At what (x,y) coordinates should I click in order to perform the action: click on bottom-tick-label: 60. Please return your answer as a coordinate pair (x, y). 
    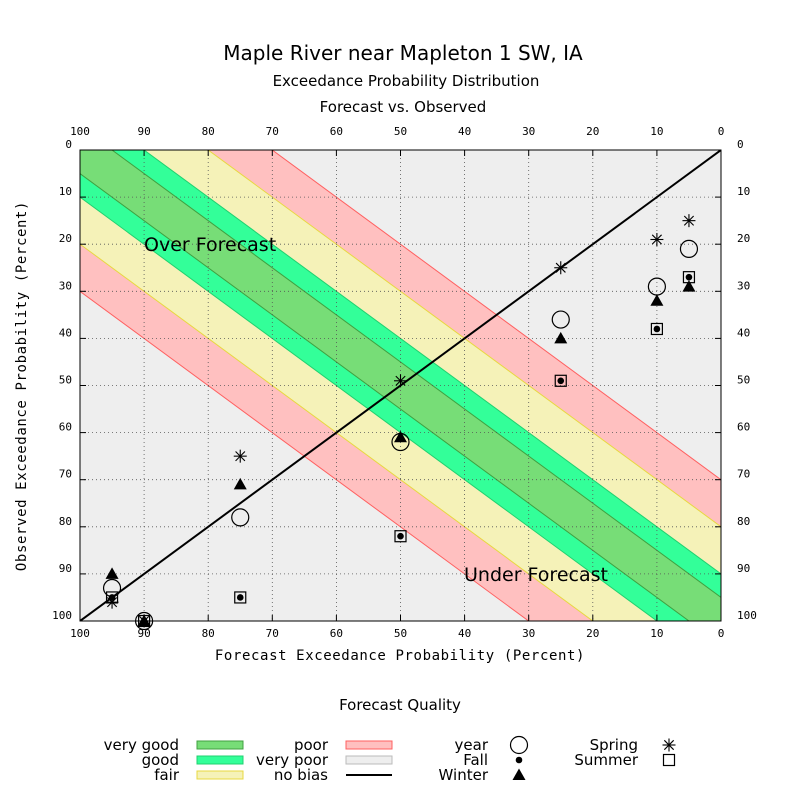
    Looking at the image, I should click on (336, 633).